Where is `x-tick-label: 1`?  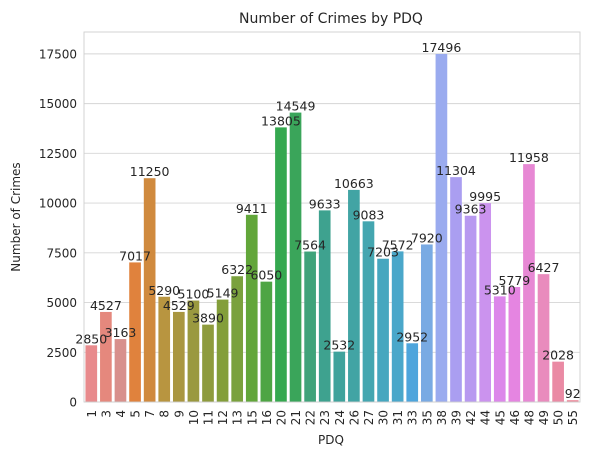
x-tick-label: 1 is located at coordinates (92, 414).